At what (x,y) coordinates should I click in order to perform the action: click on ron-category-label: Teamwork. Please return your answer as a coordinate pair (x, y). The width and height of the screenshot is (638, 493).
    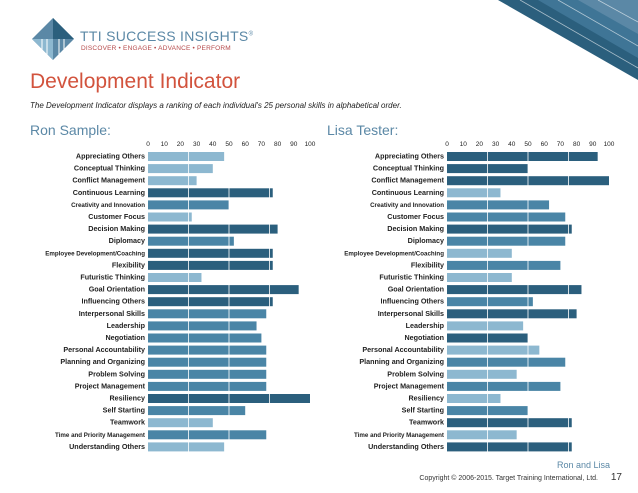
    Looking at the image, I should click on (127, 422).